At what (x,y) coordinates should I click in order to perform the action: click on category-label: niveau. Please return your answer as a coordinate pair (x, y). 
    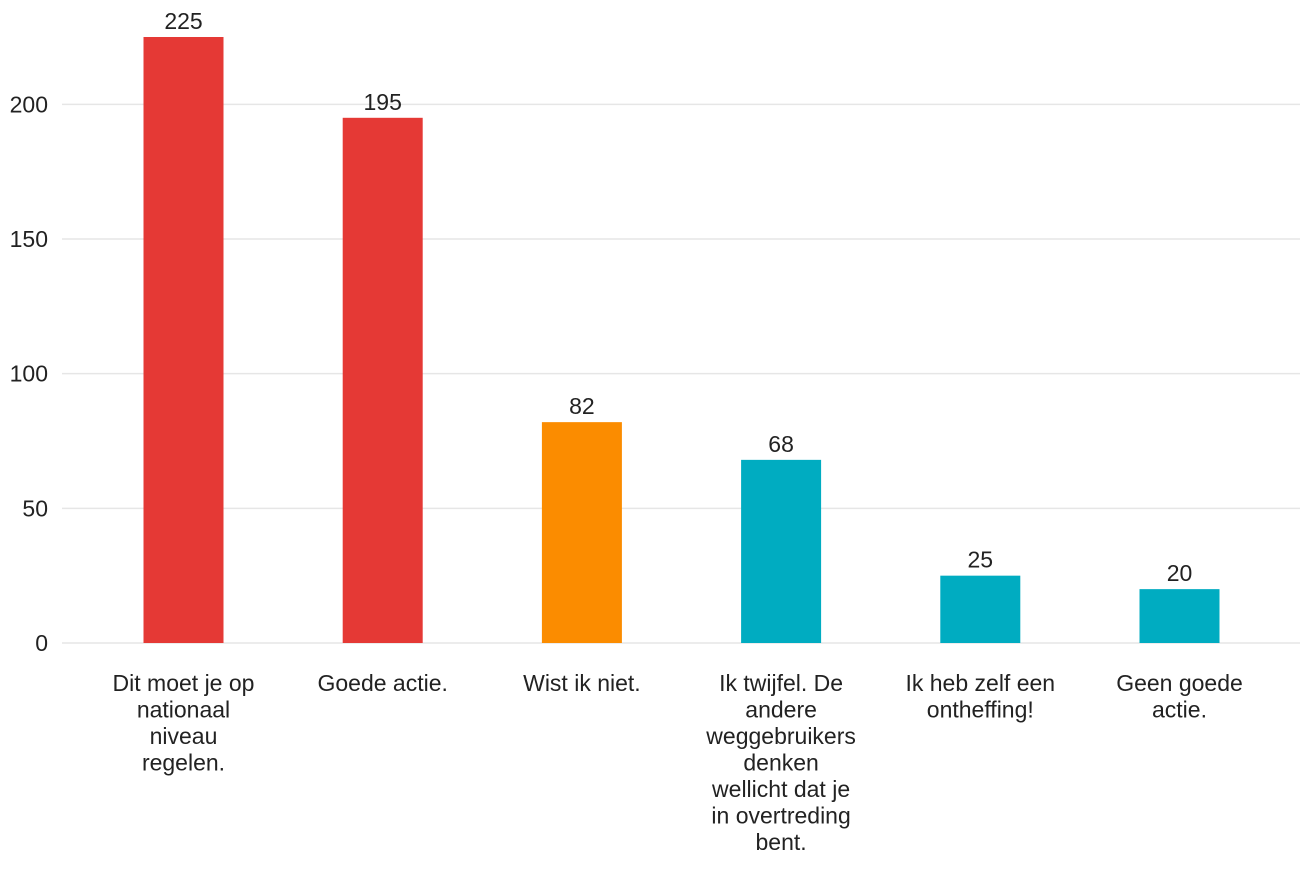
    Looking at the image, I should click on (184, 736).